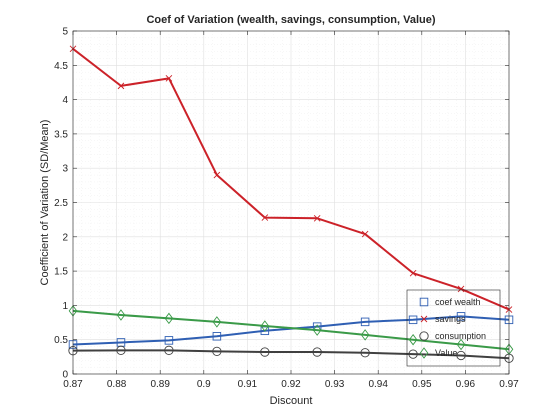 Image resolution: width=560 pixels, height=420 pixels. What do you see at coordinates (335, 384) in the screenshot?
I see `x-tick-label: 0.93` at bounding box center [335, 384].